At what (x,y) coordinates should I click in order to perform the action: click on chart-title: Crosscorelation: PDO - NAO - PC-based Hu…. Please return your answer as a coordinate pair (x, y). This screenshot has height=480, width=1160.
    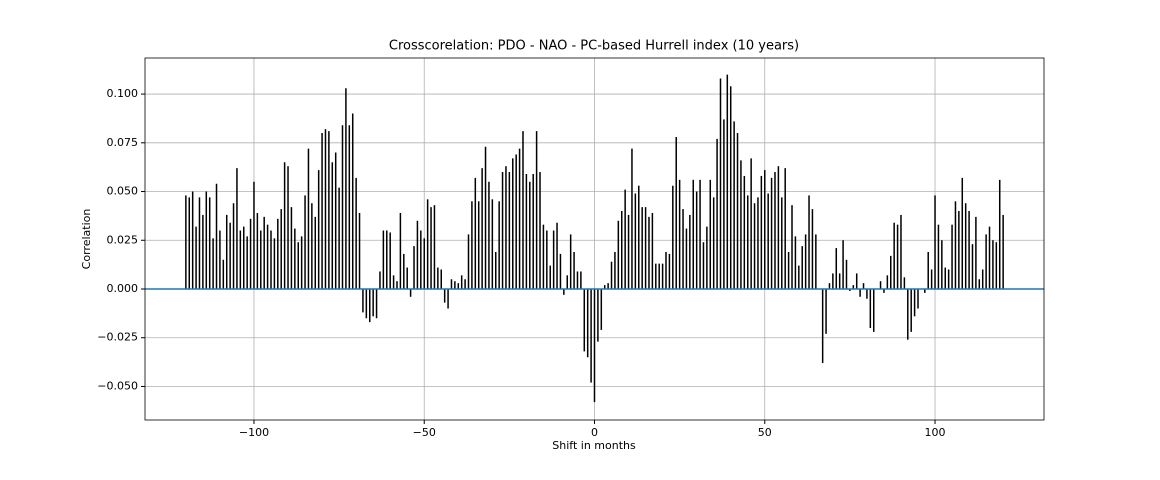
    Looking at the image, I should click on (594, 46).